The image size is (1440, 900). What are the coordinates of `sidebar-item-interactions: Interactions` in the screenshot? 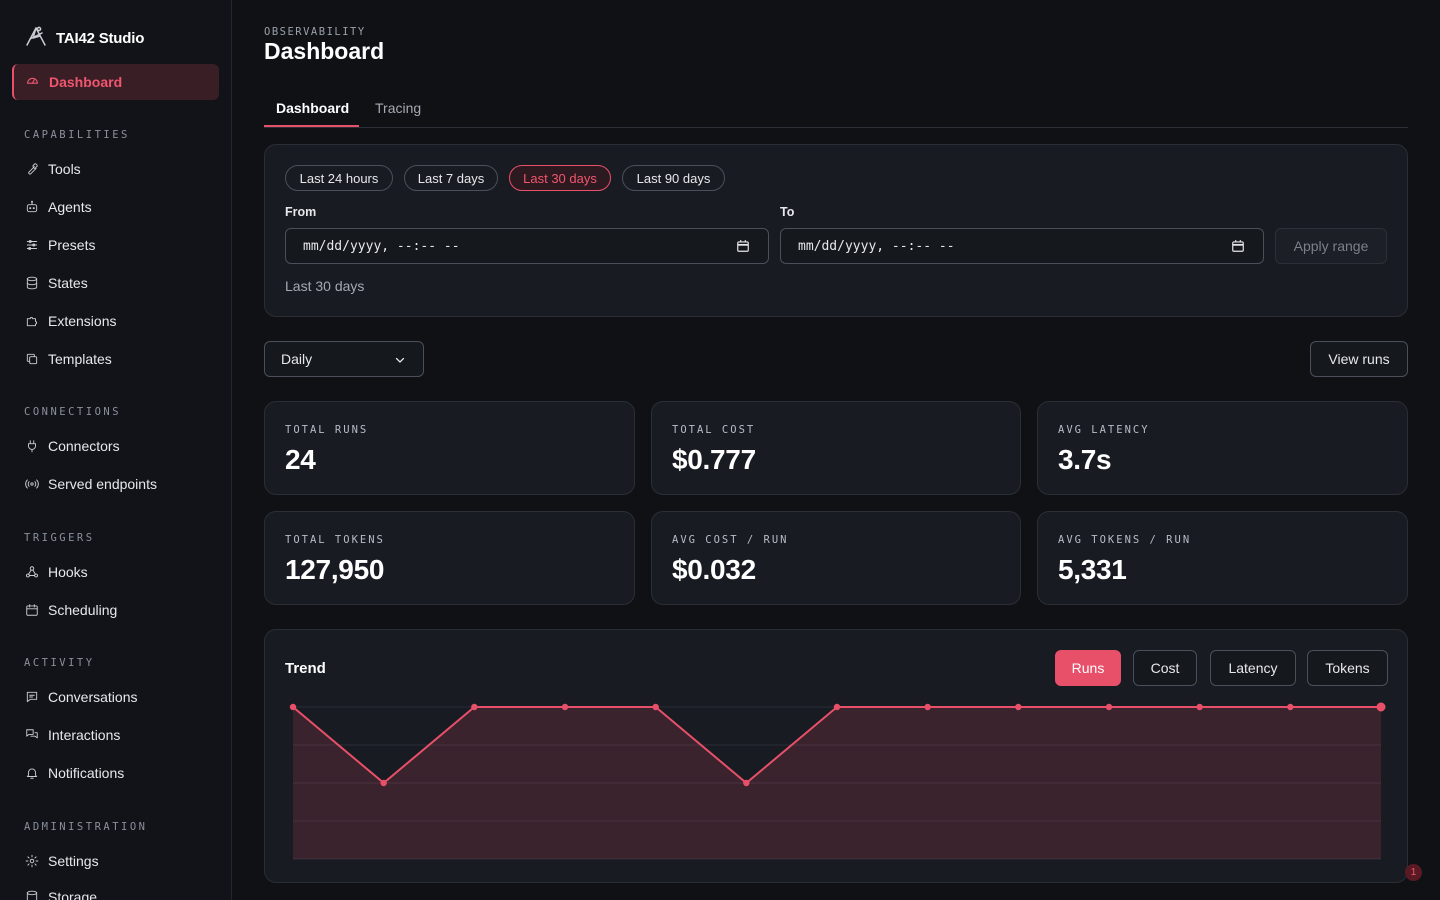 It's located at (72, 735).